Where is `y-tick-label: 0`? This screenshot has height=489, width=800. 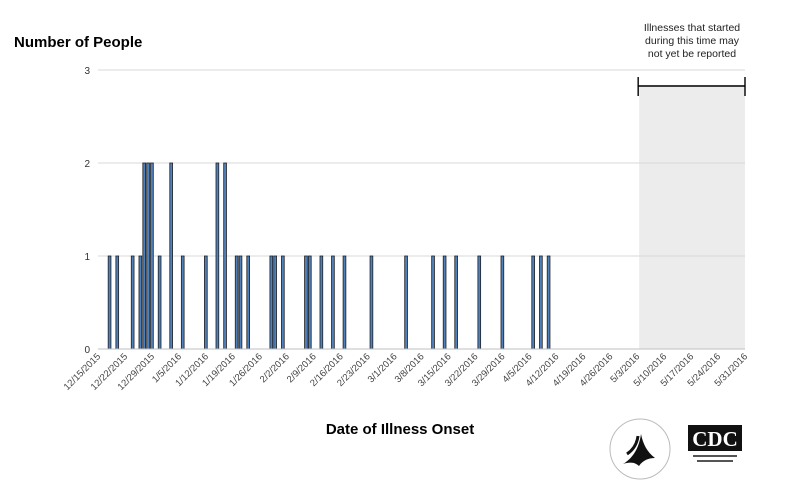
y-tick-label: 0 is located at coordinates (87, 350).